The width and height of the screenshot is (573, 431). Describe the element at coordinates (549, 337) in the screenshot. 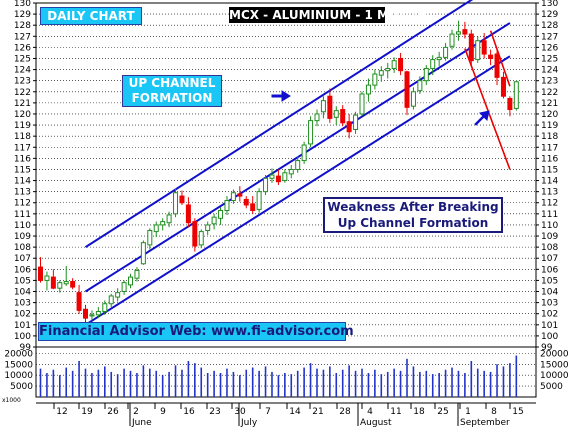

I see `y-tick-label-right: 100` at that location.